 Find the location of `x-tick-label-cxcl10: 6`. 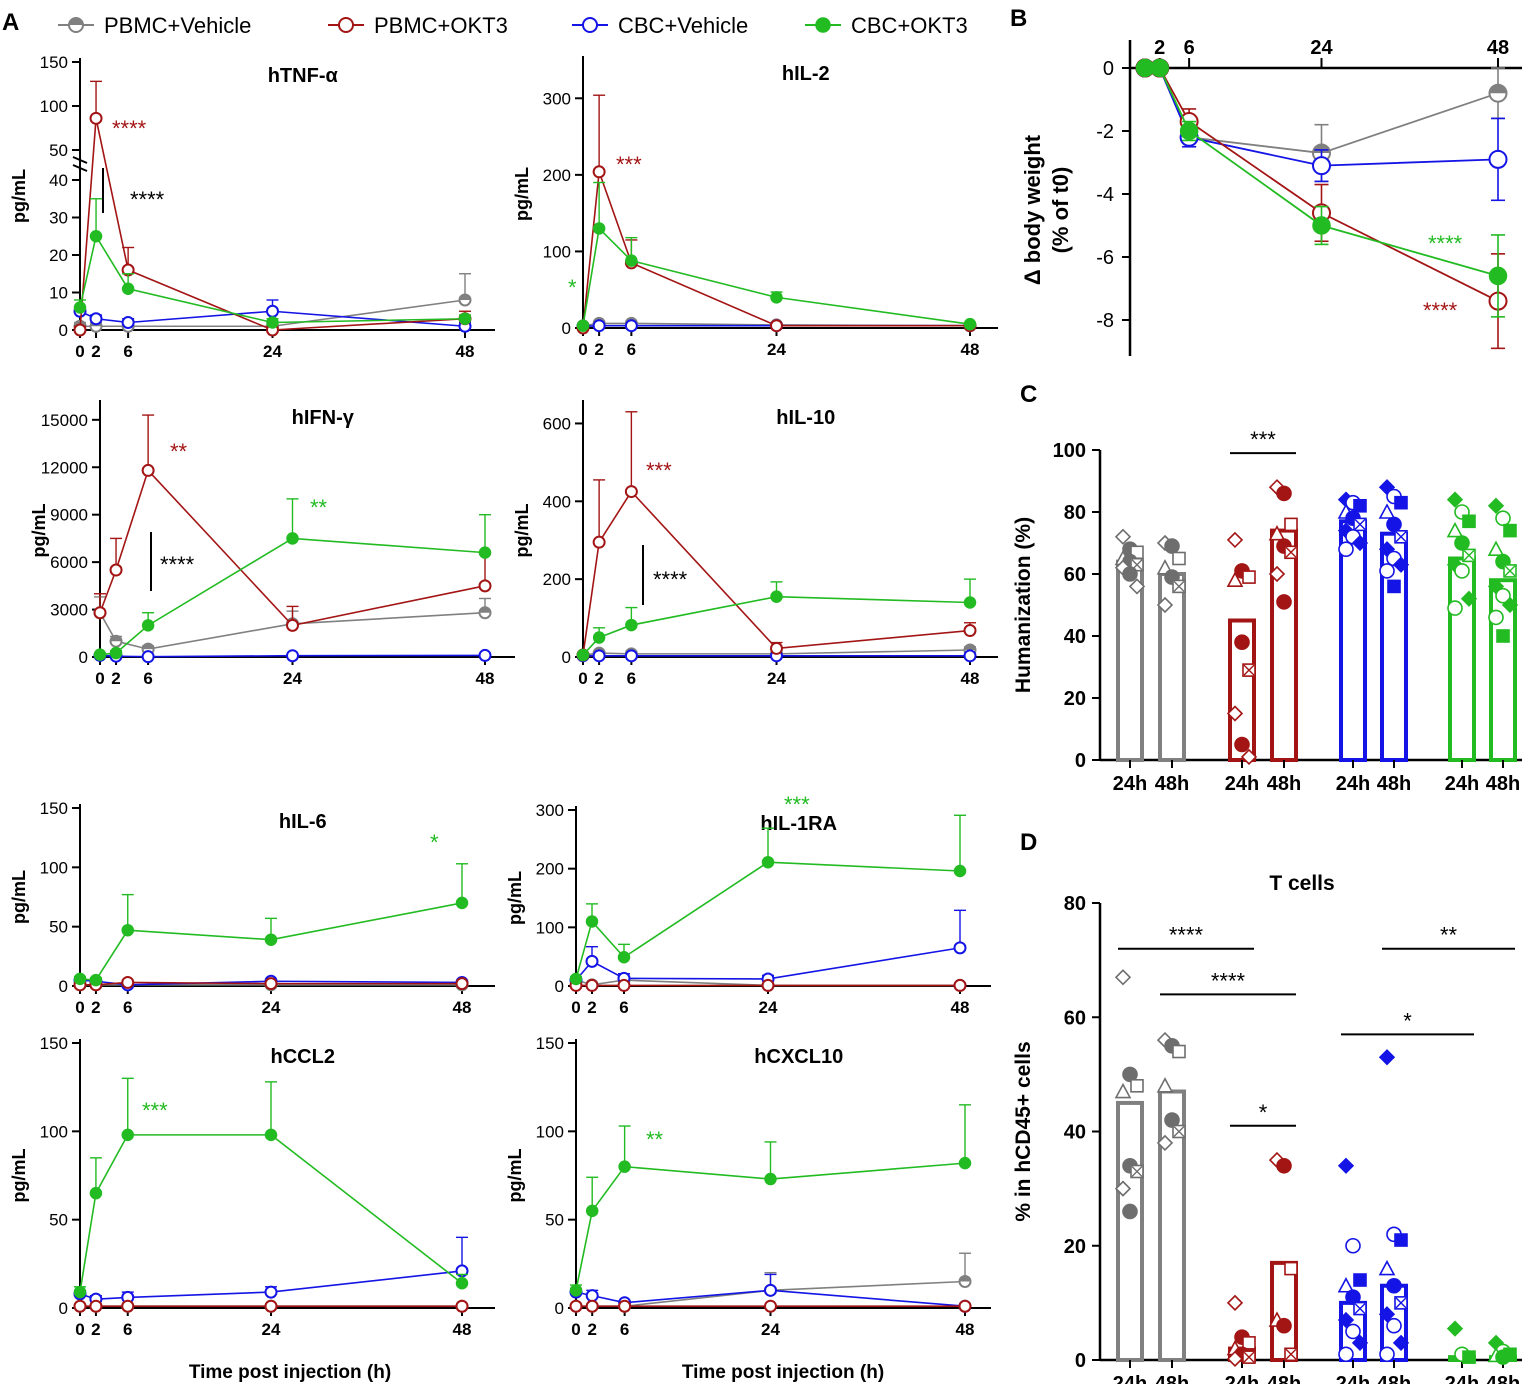

x-tick-label-cxcl10: 6 is located at coordinates (624, 1329).